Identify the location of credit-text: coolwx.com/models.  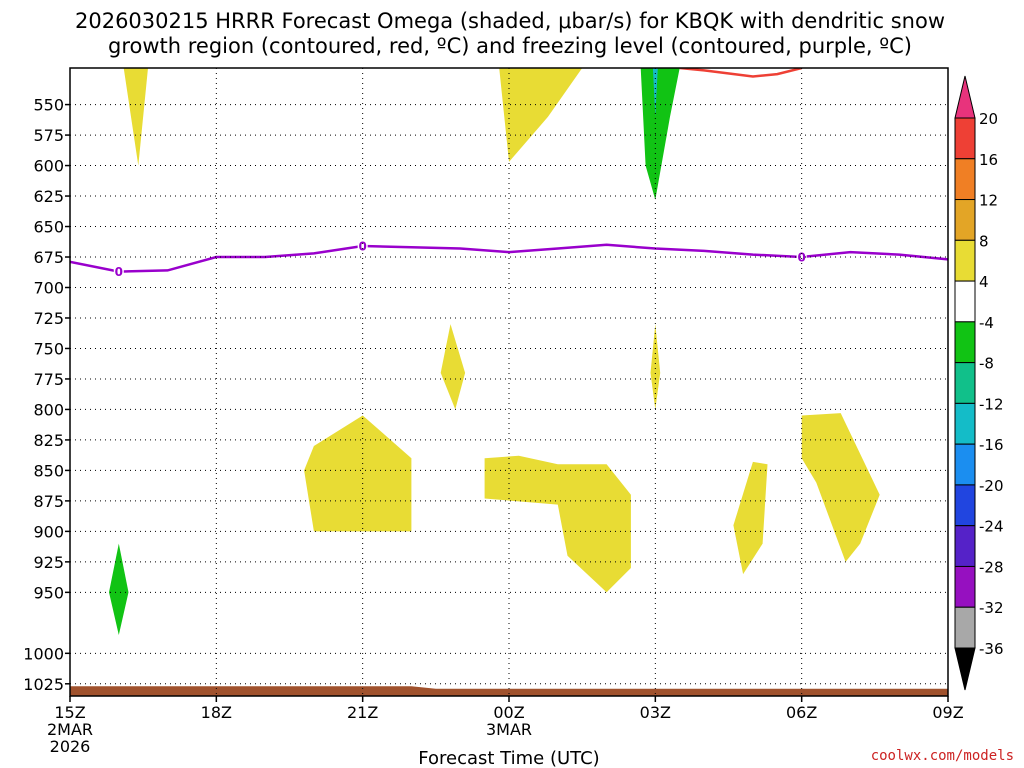
(942, 756).